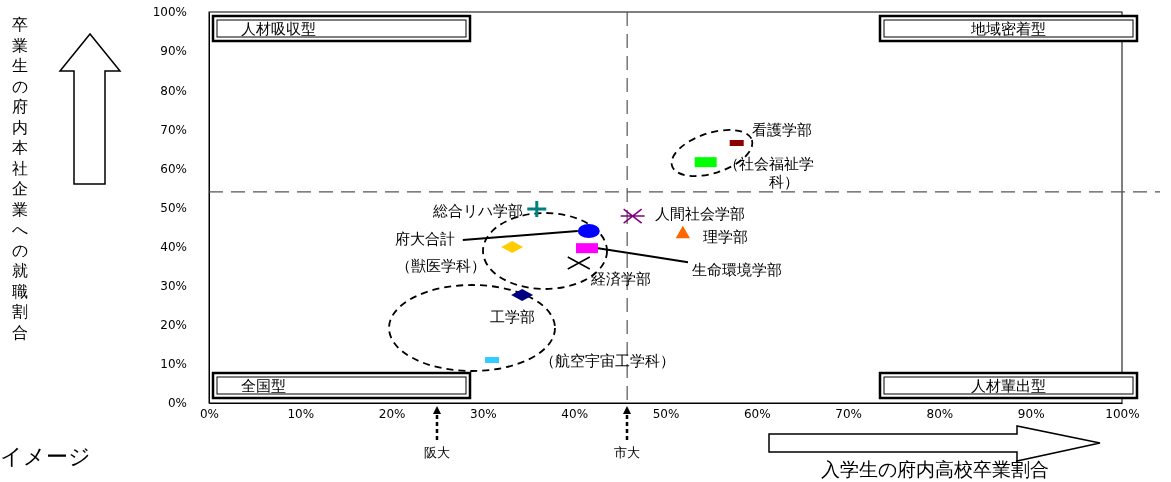 The height and width of the screenshot is (482, 1171). I want to click on x-axis-title: 入学生の府内高校卒業割合, so click(935, 469).